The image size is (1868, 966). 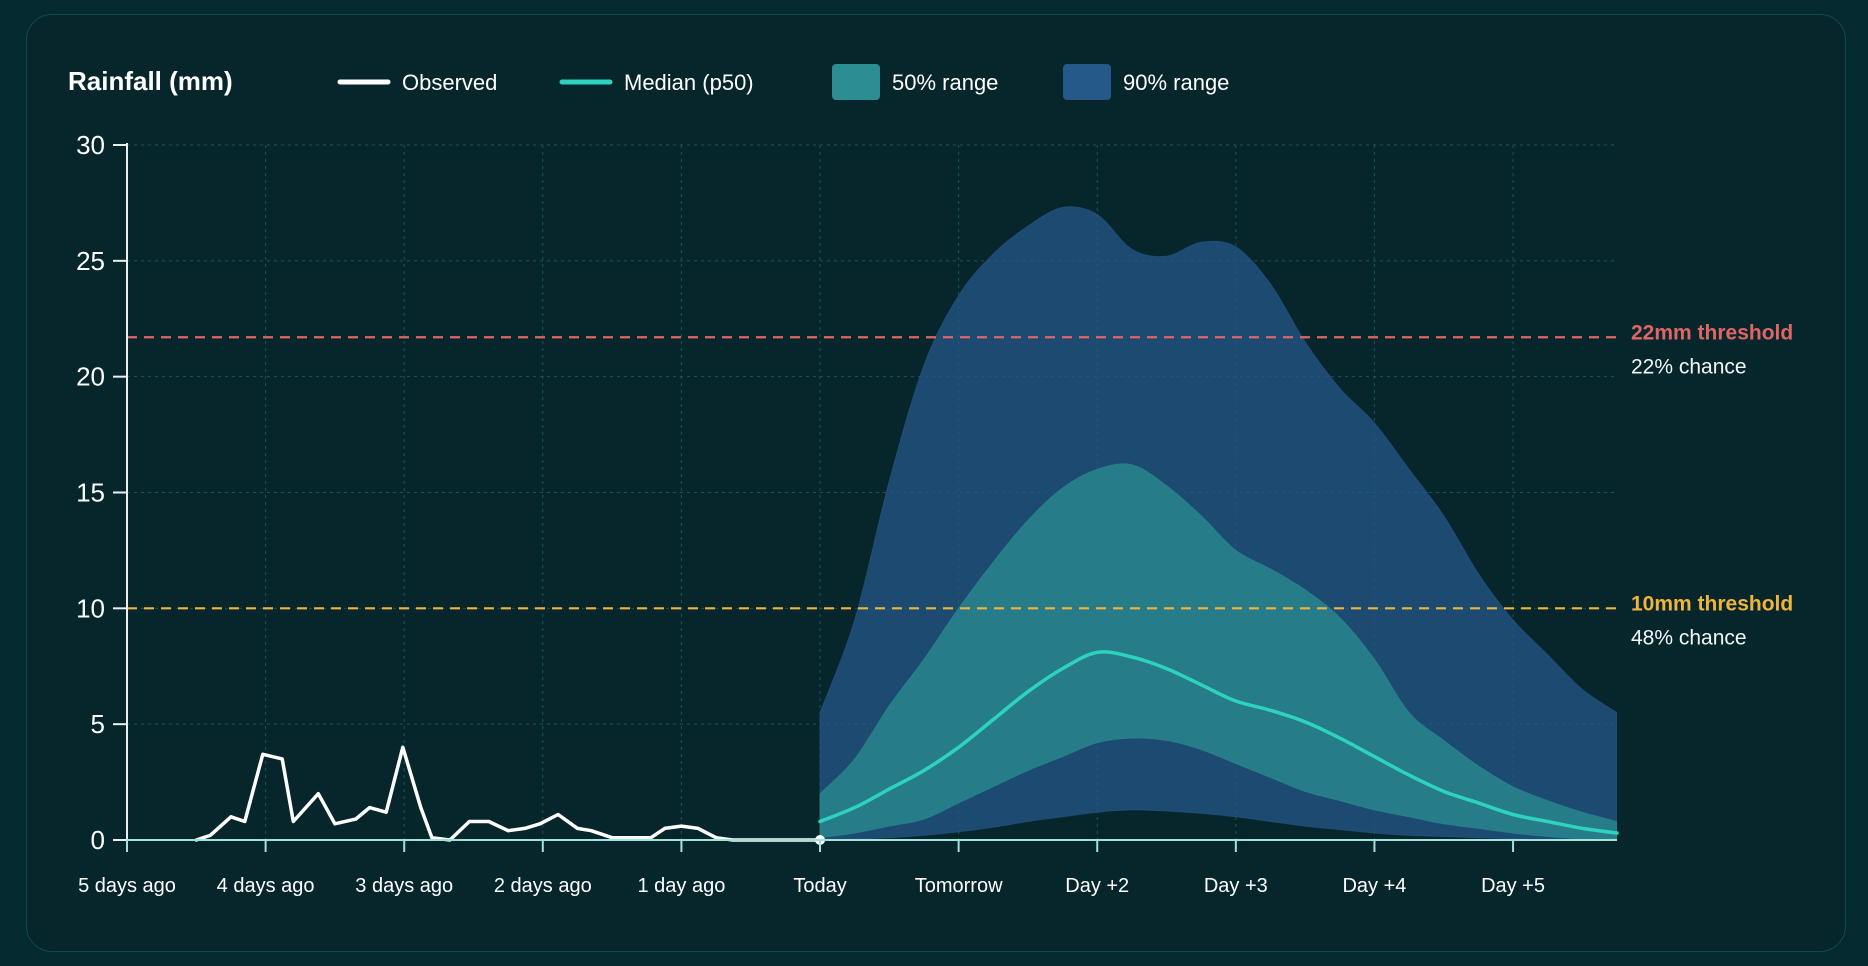 What do you see at coordinates (1236, 886) in the screenshot?
I see `x-tick-label: Day +3` at bounding box center [1236, 886].